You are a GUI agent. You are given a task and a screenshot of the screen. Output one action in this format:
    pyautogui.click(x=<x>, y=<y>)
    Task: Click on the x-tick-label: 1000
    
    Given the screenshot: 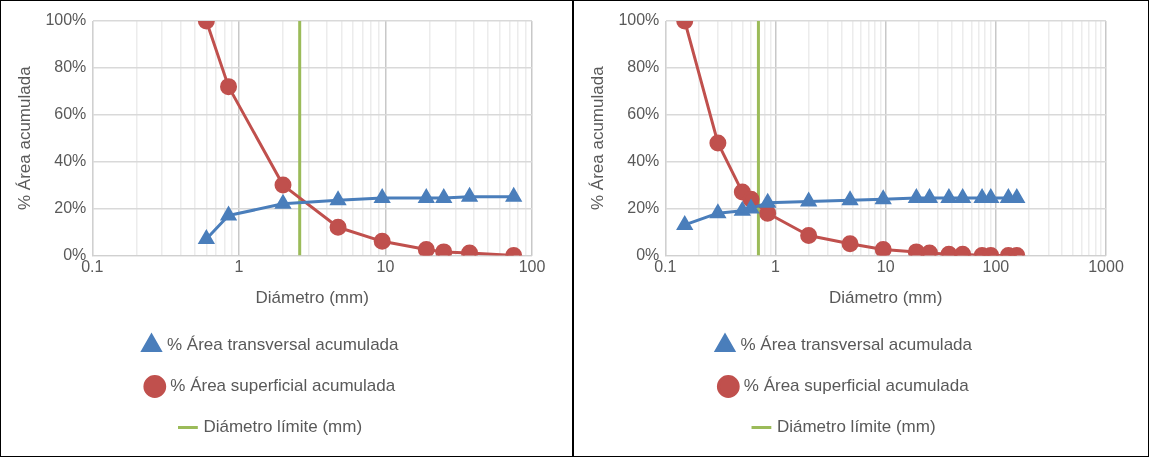 What is the action you would take?
    pyautogui.click(x=1106, y=267)
    